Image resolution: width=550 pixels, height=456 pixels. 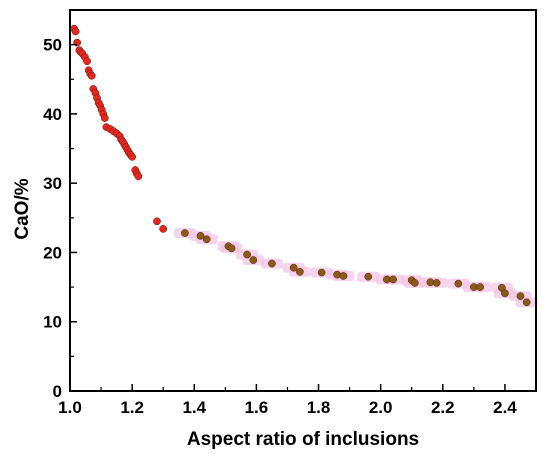 I want to click on x-tick-label: 2.2, so click(x=443, y=407).